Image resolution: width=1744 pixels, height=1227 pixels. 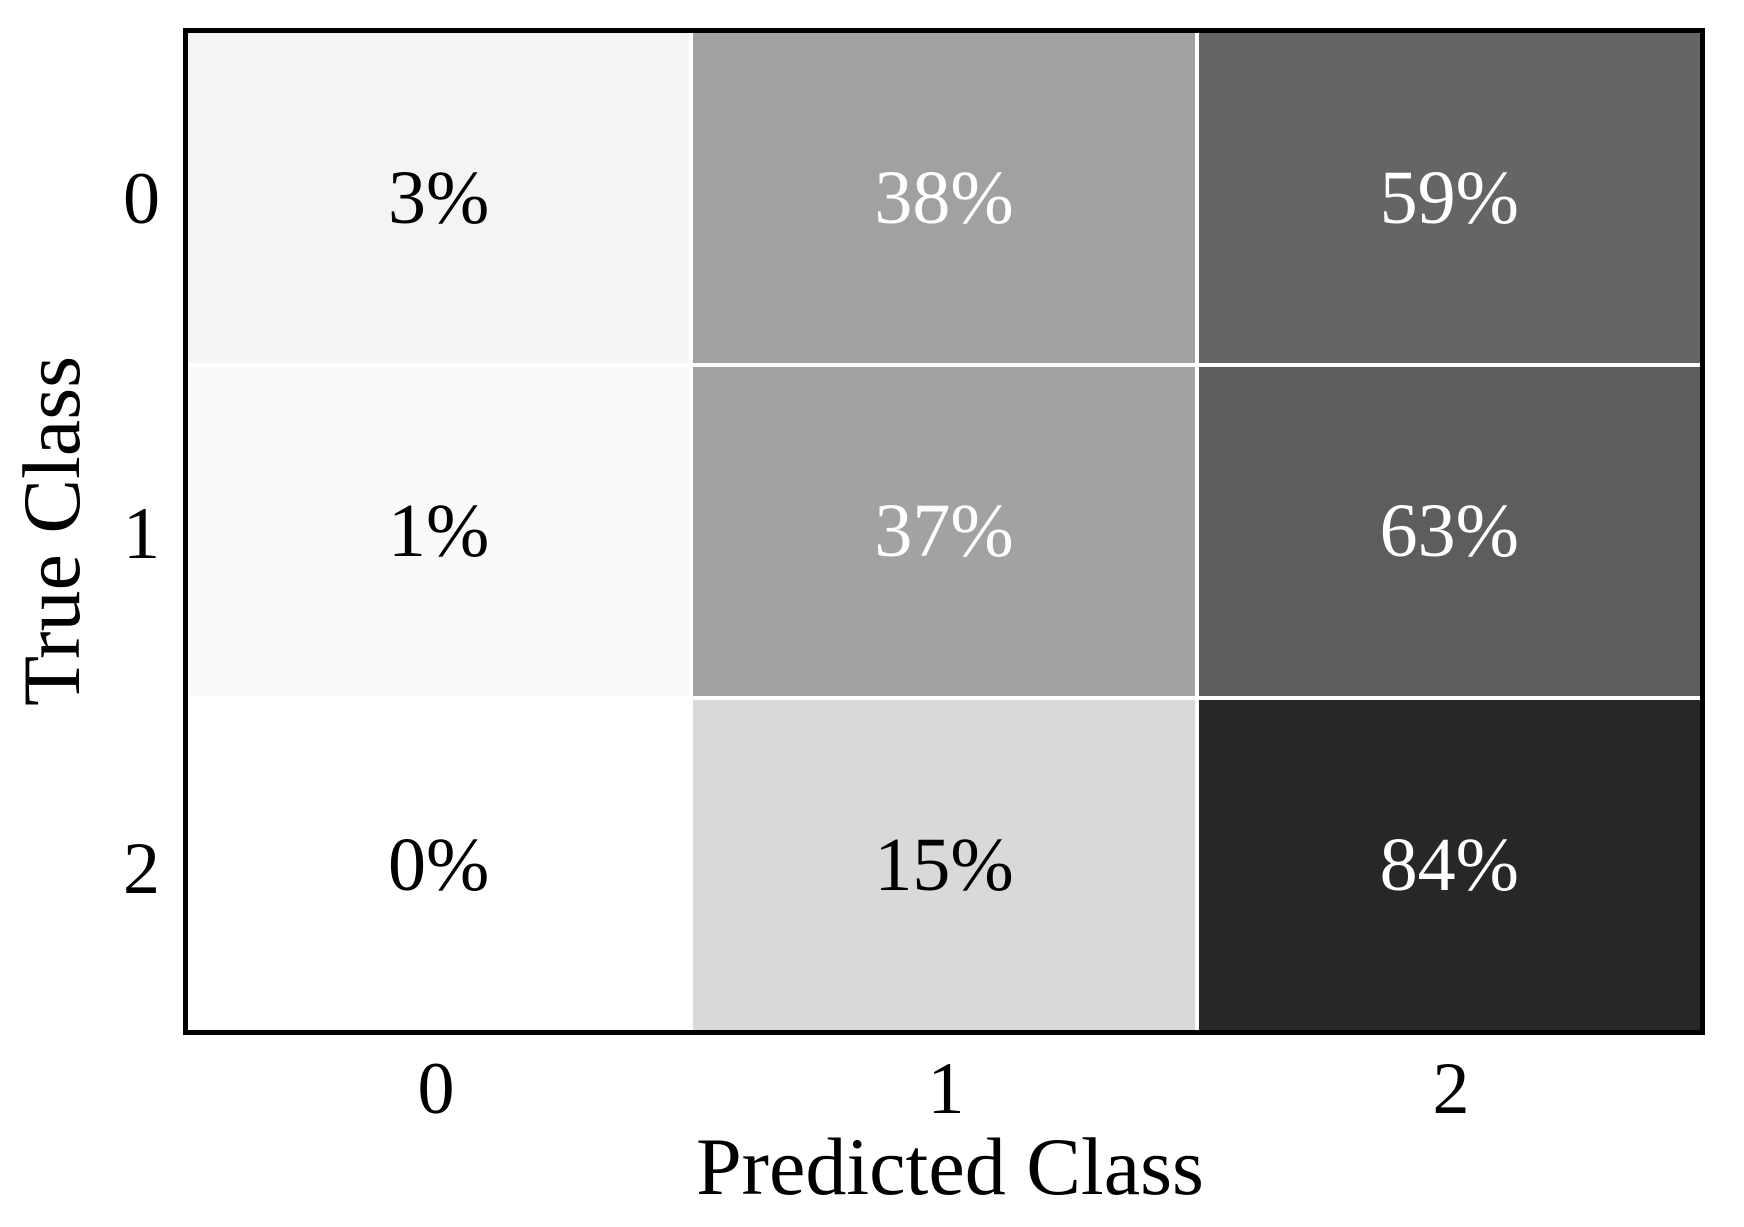 I want to click on matrix-cell-r2c2: 84%, so click(x=1449, y=865).